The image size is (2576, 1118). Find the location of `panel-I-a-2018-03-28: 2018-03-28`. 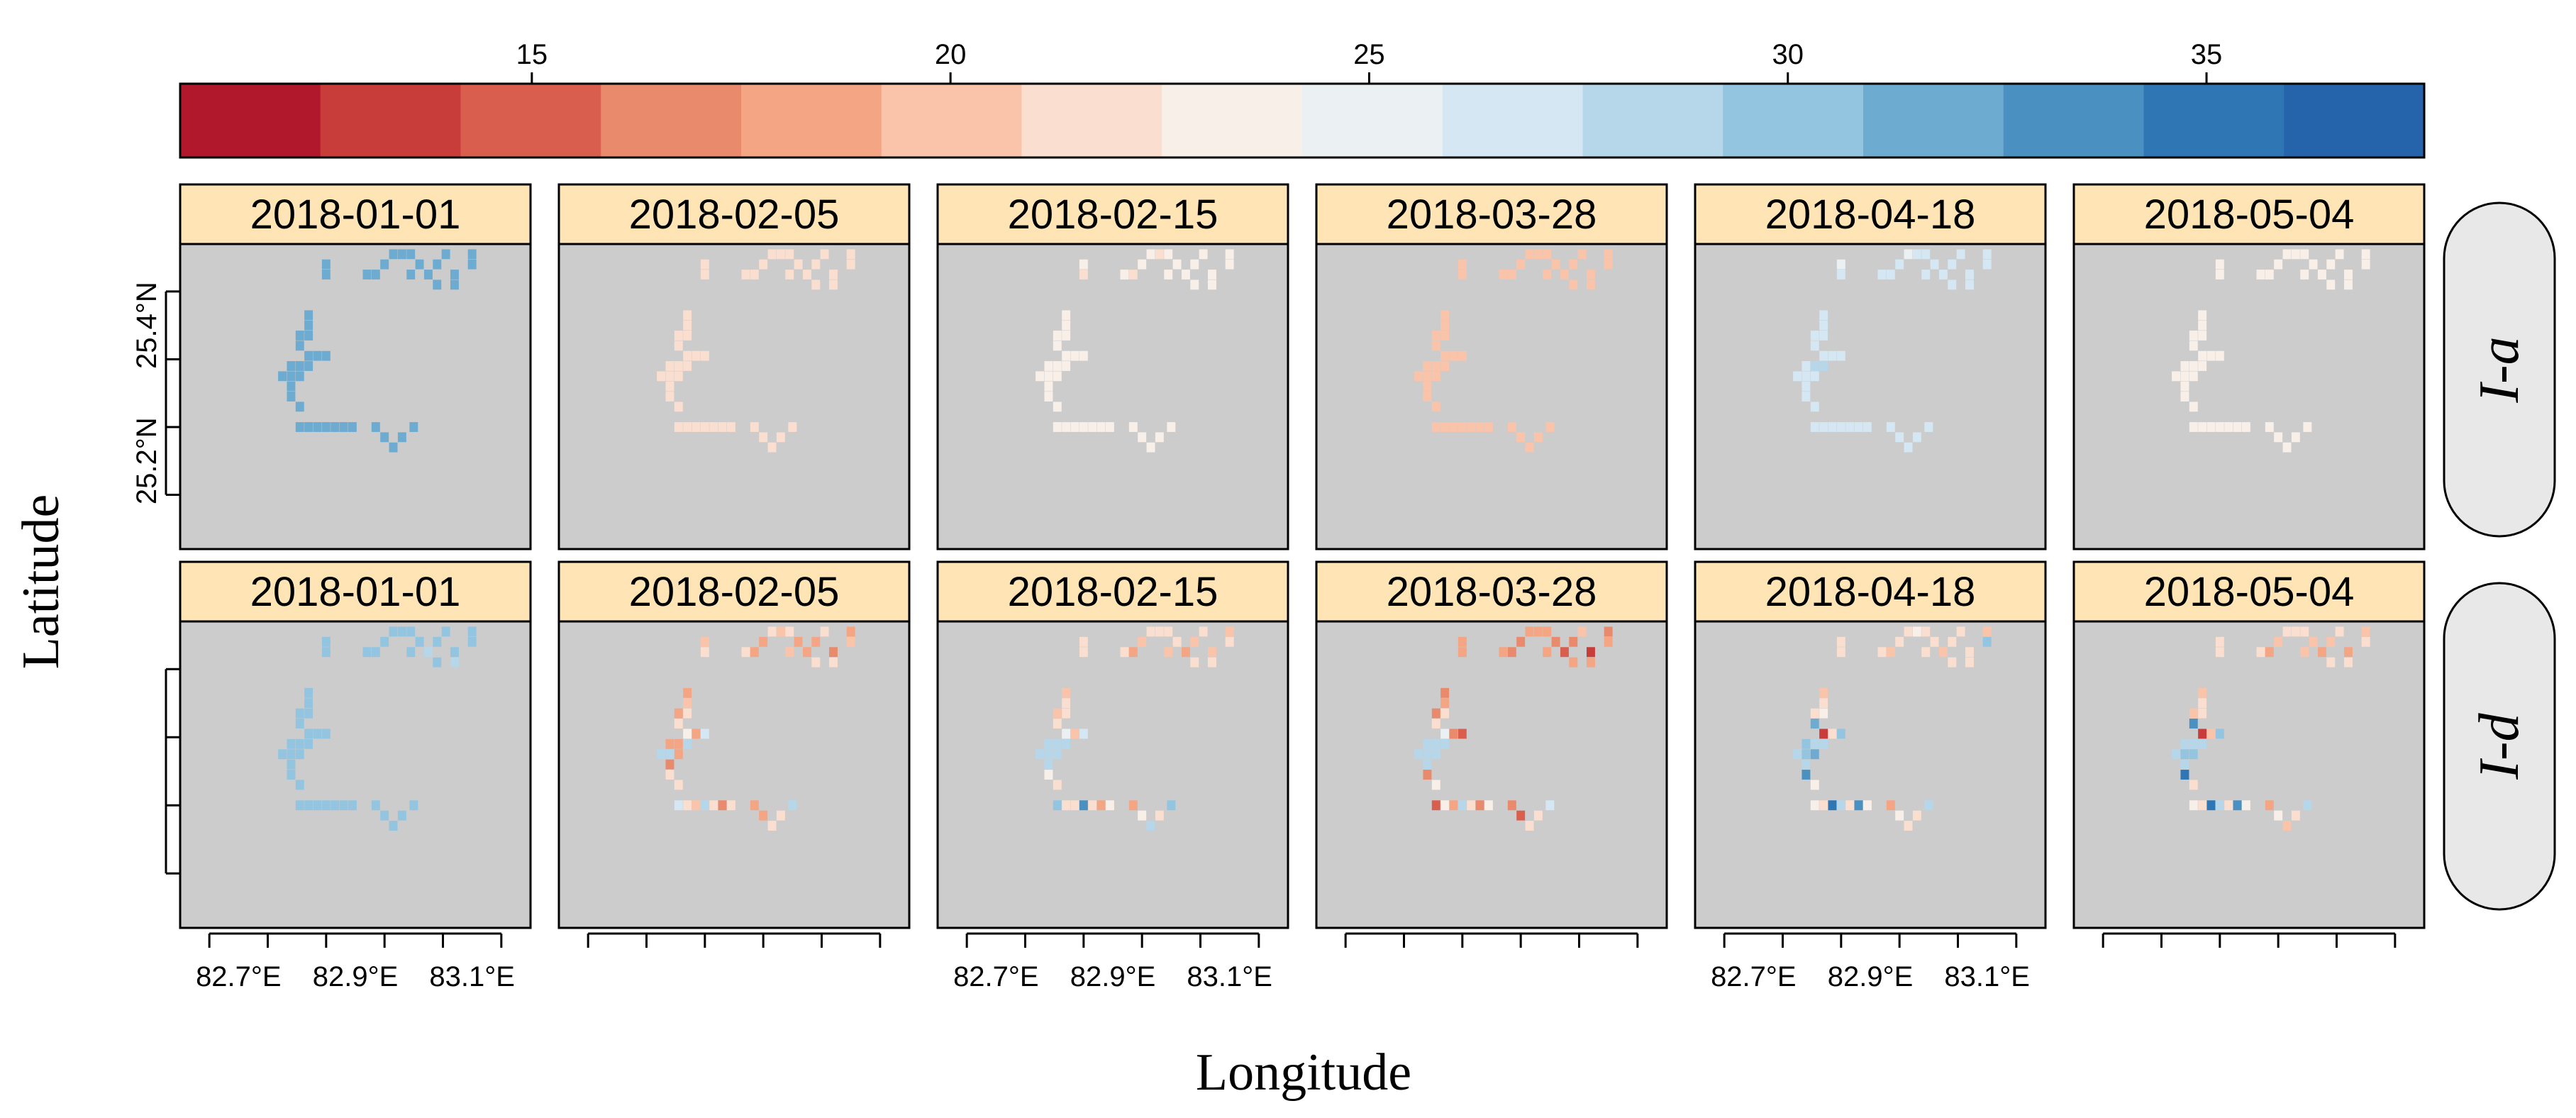

panel-I-a-2018-03-28: 2018-03-28 is located at coordinates (1491, 366).